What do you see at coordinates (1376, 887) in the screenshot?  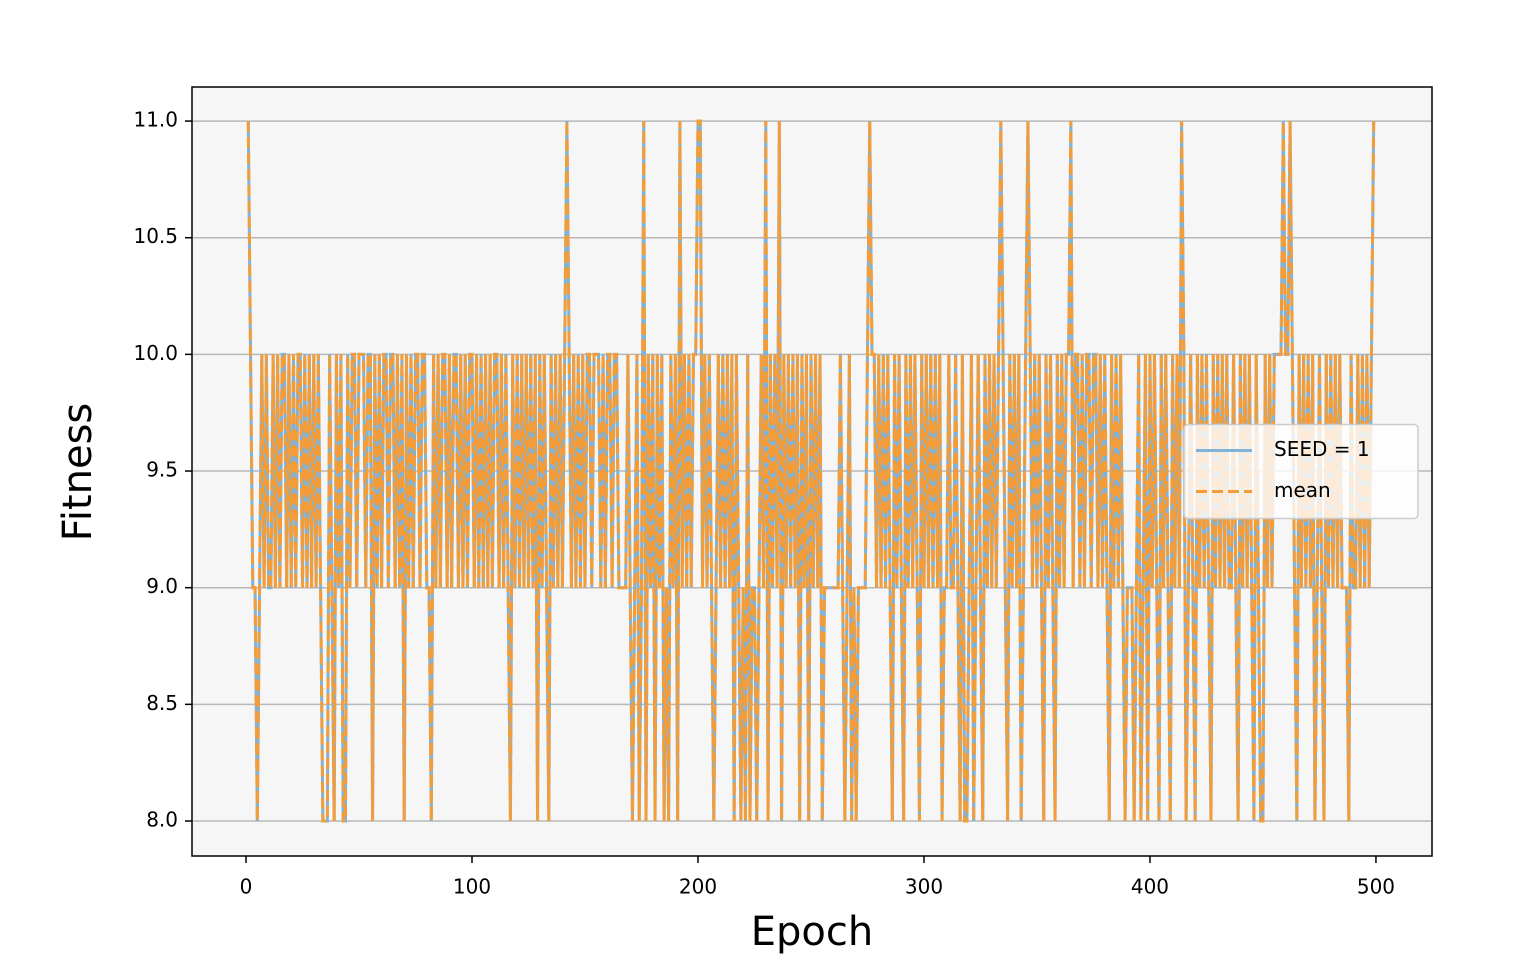 I see `x-tick-label: 500` at bounding box center [1376, 887].